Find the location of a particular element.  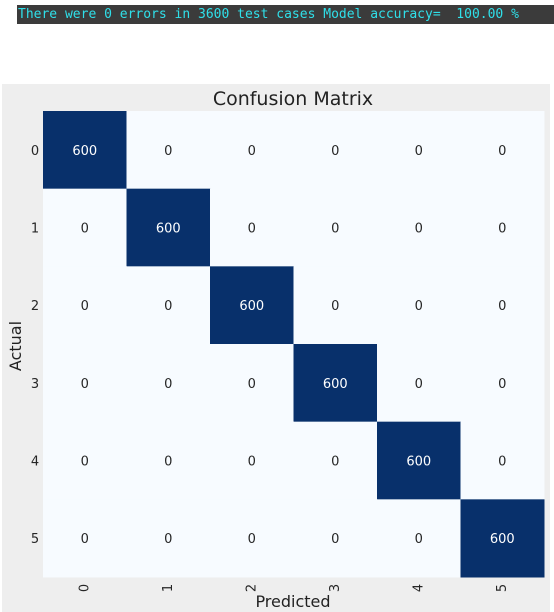

x-axis-label: Predicted is located at coordinates (292, 601).